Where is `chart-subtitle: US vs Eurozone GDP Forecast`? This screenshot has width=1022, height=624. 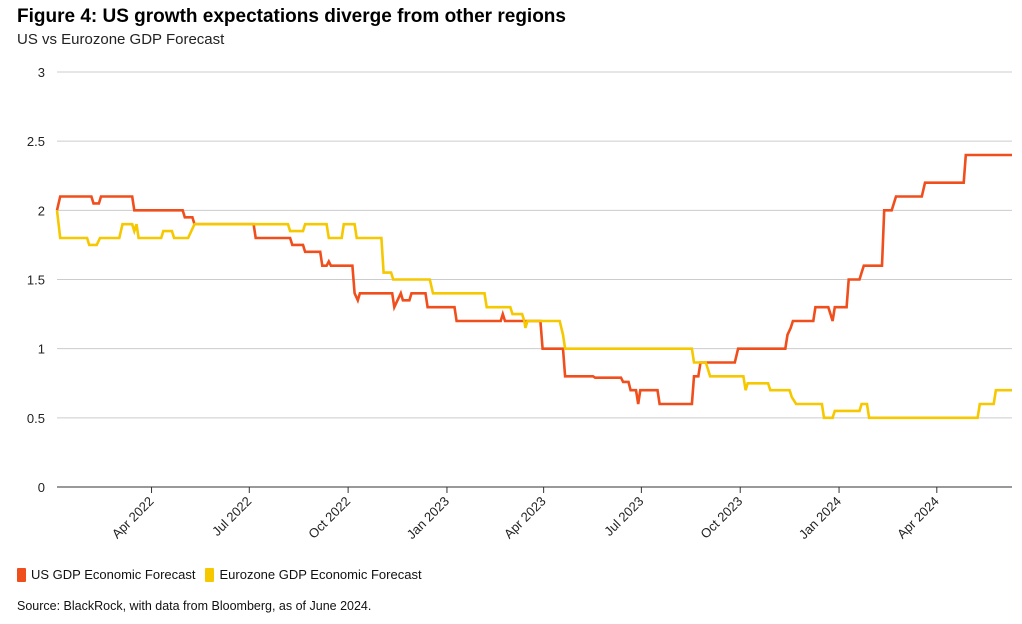
chart-subtitle: US vs Eurozone GDP Forecast is located at coordinates (121, 39).